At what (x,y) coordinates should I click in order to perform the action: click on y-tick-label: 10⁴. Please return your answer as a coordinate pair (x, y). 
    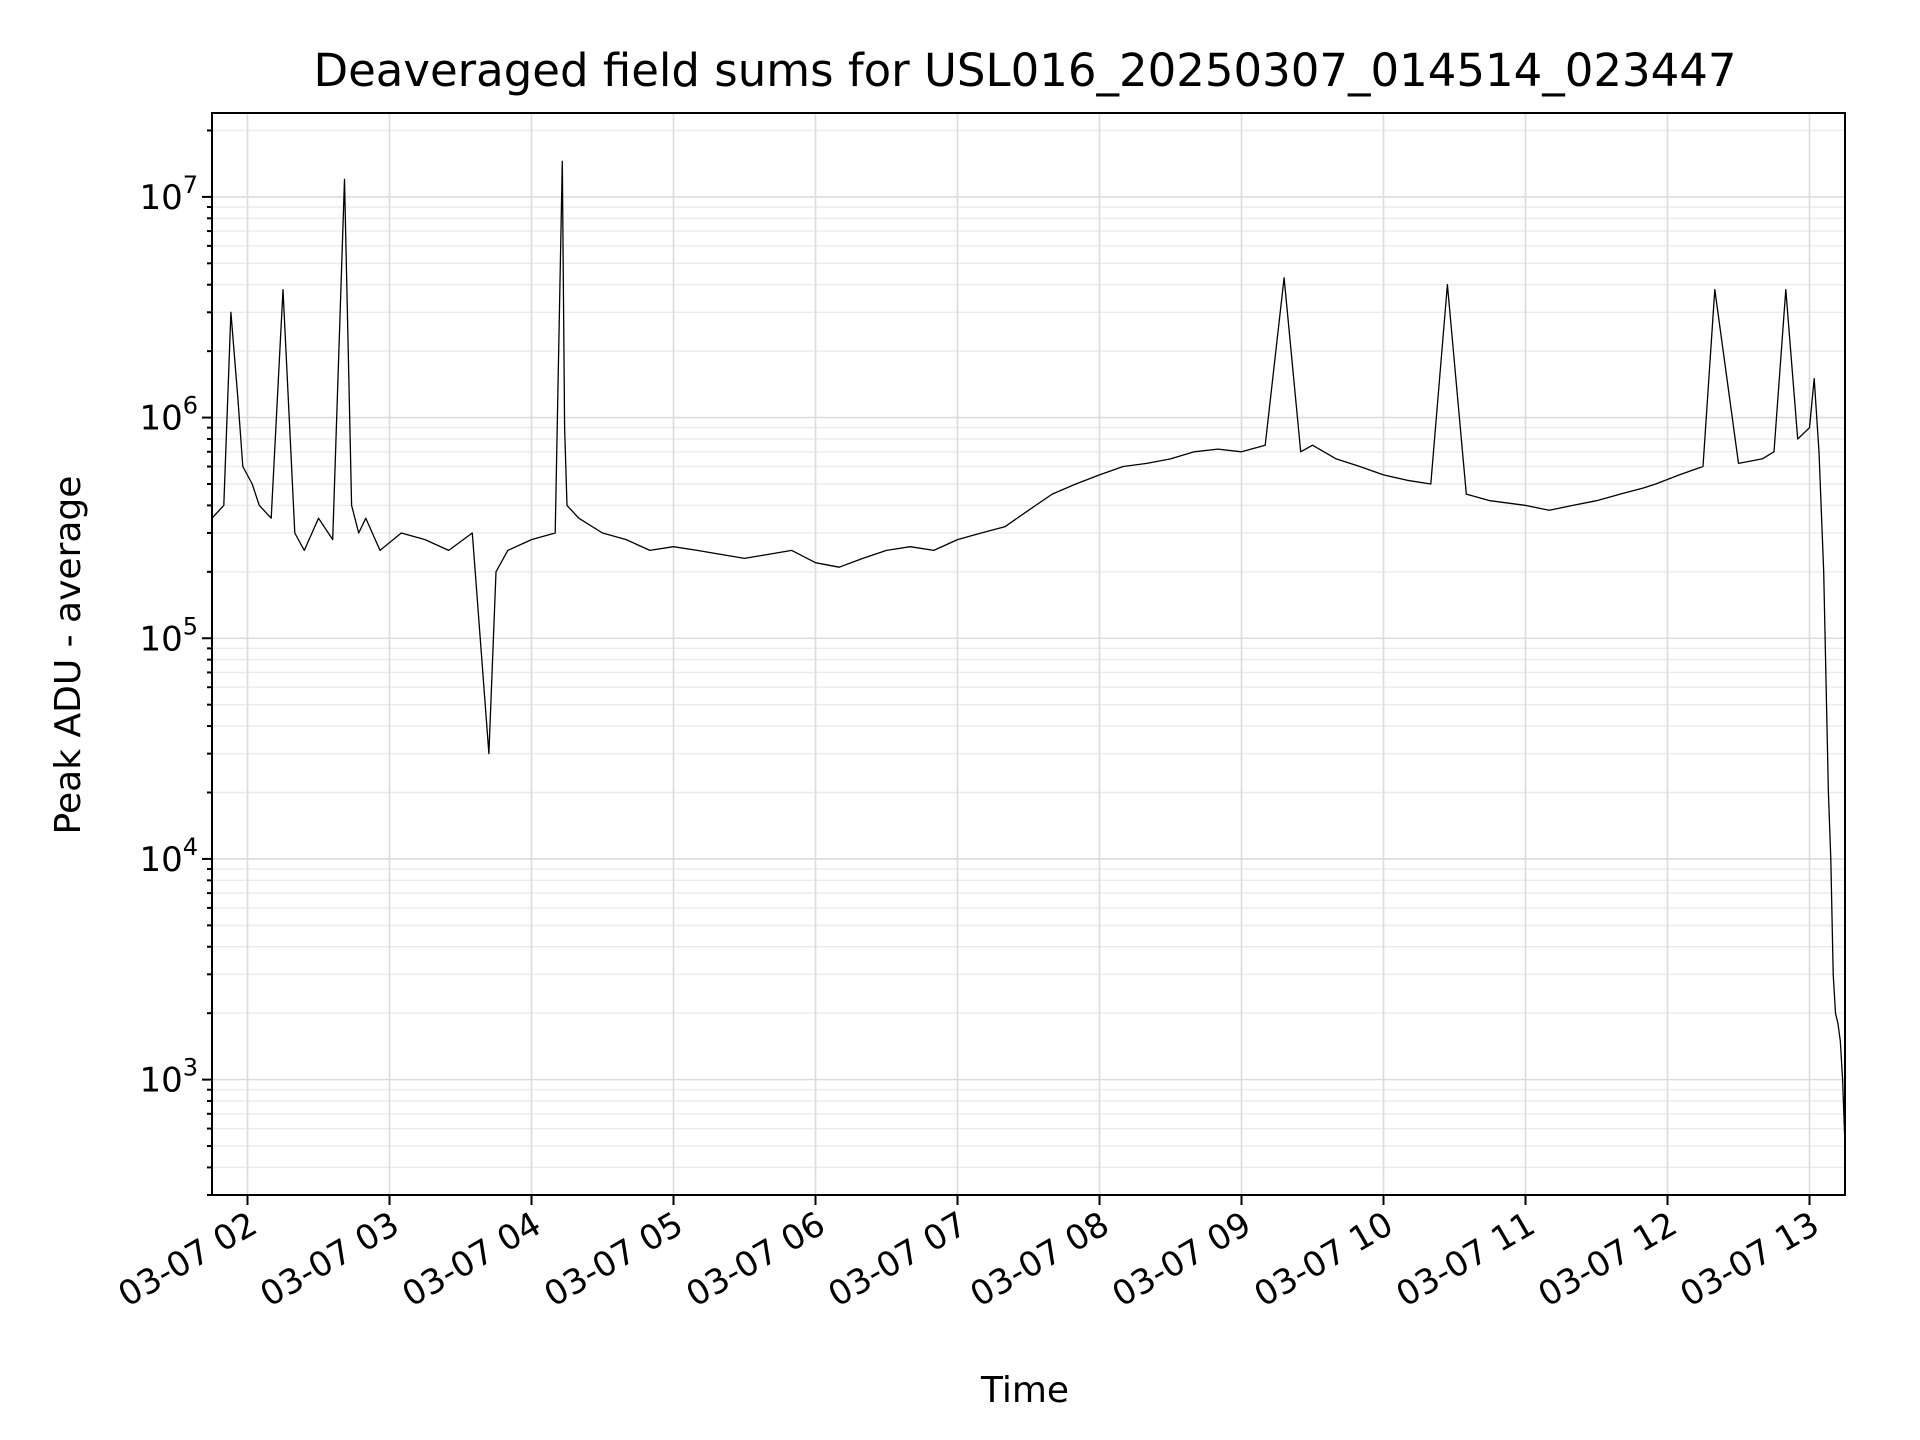
    Looking at the image, I should click on (168, 856).